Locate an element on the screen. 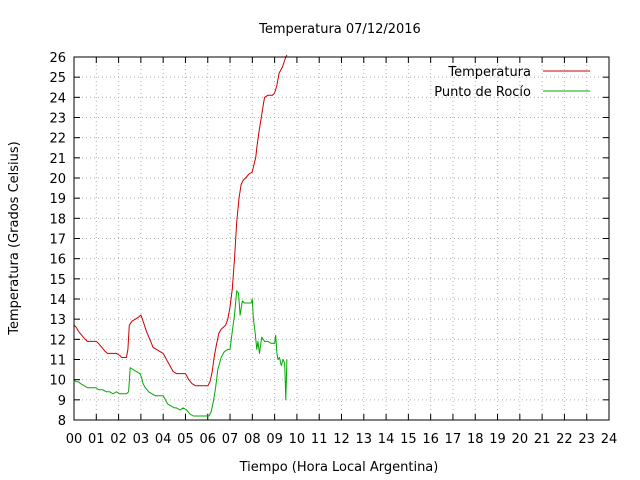 This screenshot has height=480, width=640. chart-title: Temperatura 07/12/2016 is located at coordinates (339, 29).